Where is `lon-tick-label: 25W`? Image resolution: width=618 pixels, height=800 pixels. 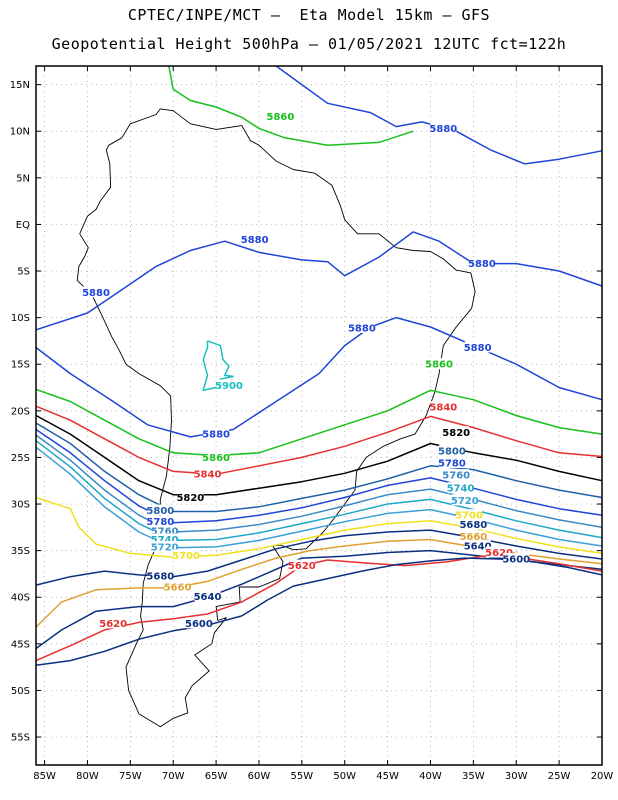 lon-tick-label: 25W is located at coordinates (559, 776).